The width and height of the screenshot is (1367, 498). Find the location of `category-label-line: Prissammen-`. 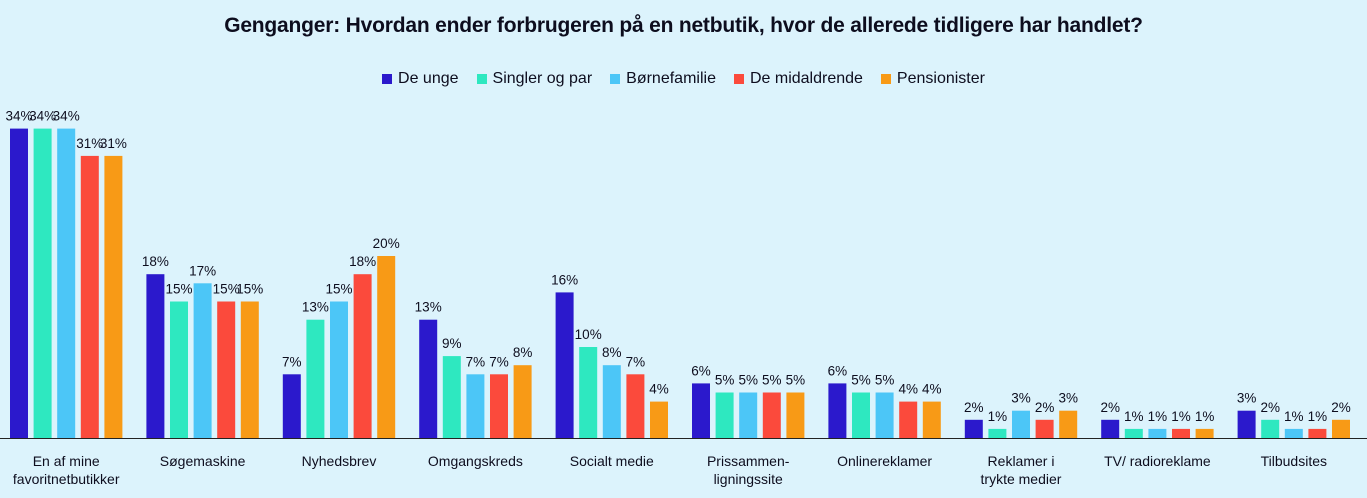

category-label-line: Prissammen- is located at coordinates (748, 461).